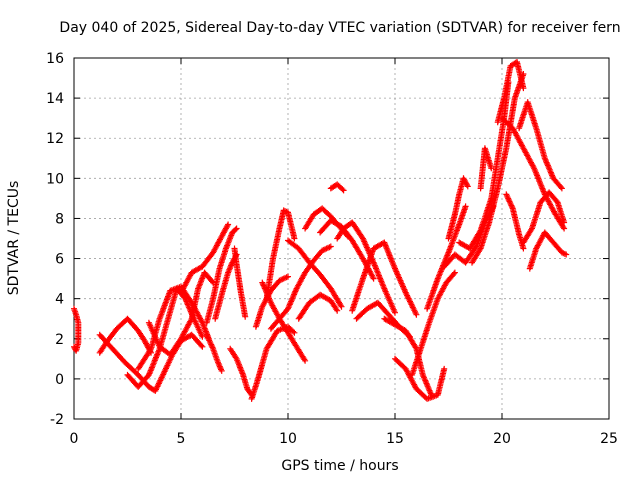  I want to click on y-tick-label: 14, so click(55, 99).